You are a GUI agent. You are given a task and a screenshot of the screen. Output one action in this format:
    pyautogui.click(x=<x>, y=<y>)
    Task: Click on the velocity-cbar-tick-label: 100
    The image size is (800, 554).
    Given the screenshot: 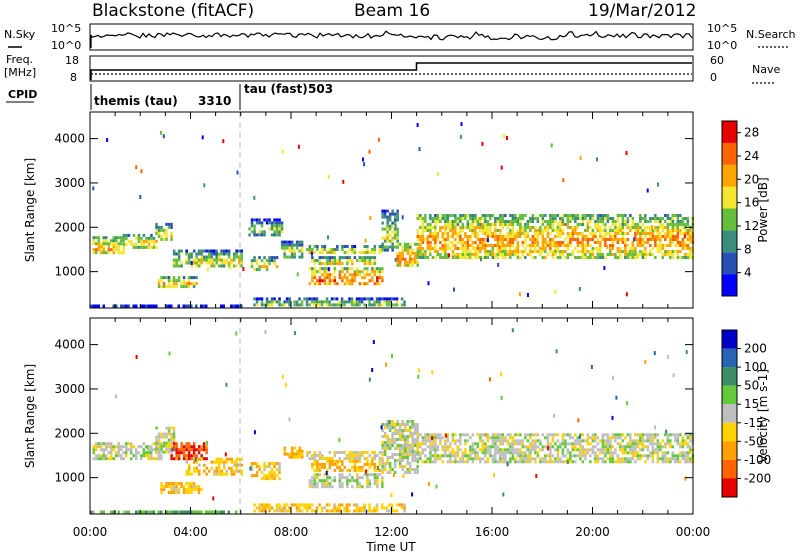 What is the action you would take?
    pyautogui.click(x=755, y=367)
    